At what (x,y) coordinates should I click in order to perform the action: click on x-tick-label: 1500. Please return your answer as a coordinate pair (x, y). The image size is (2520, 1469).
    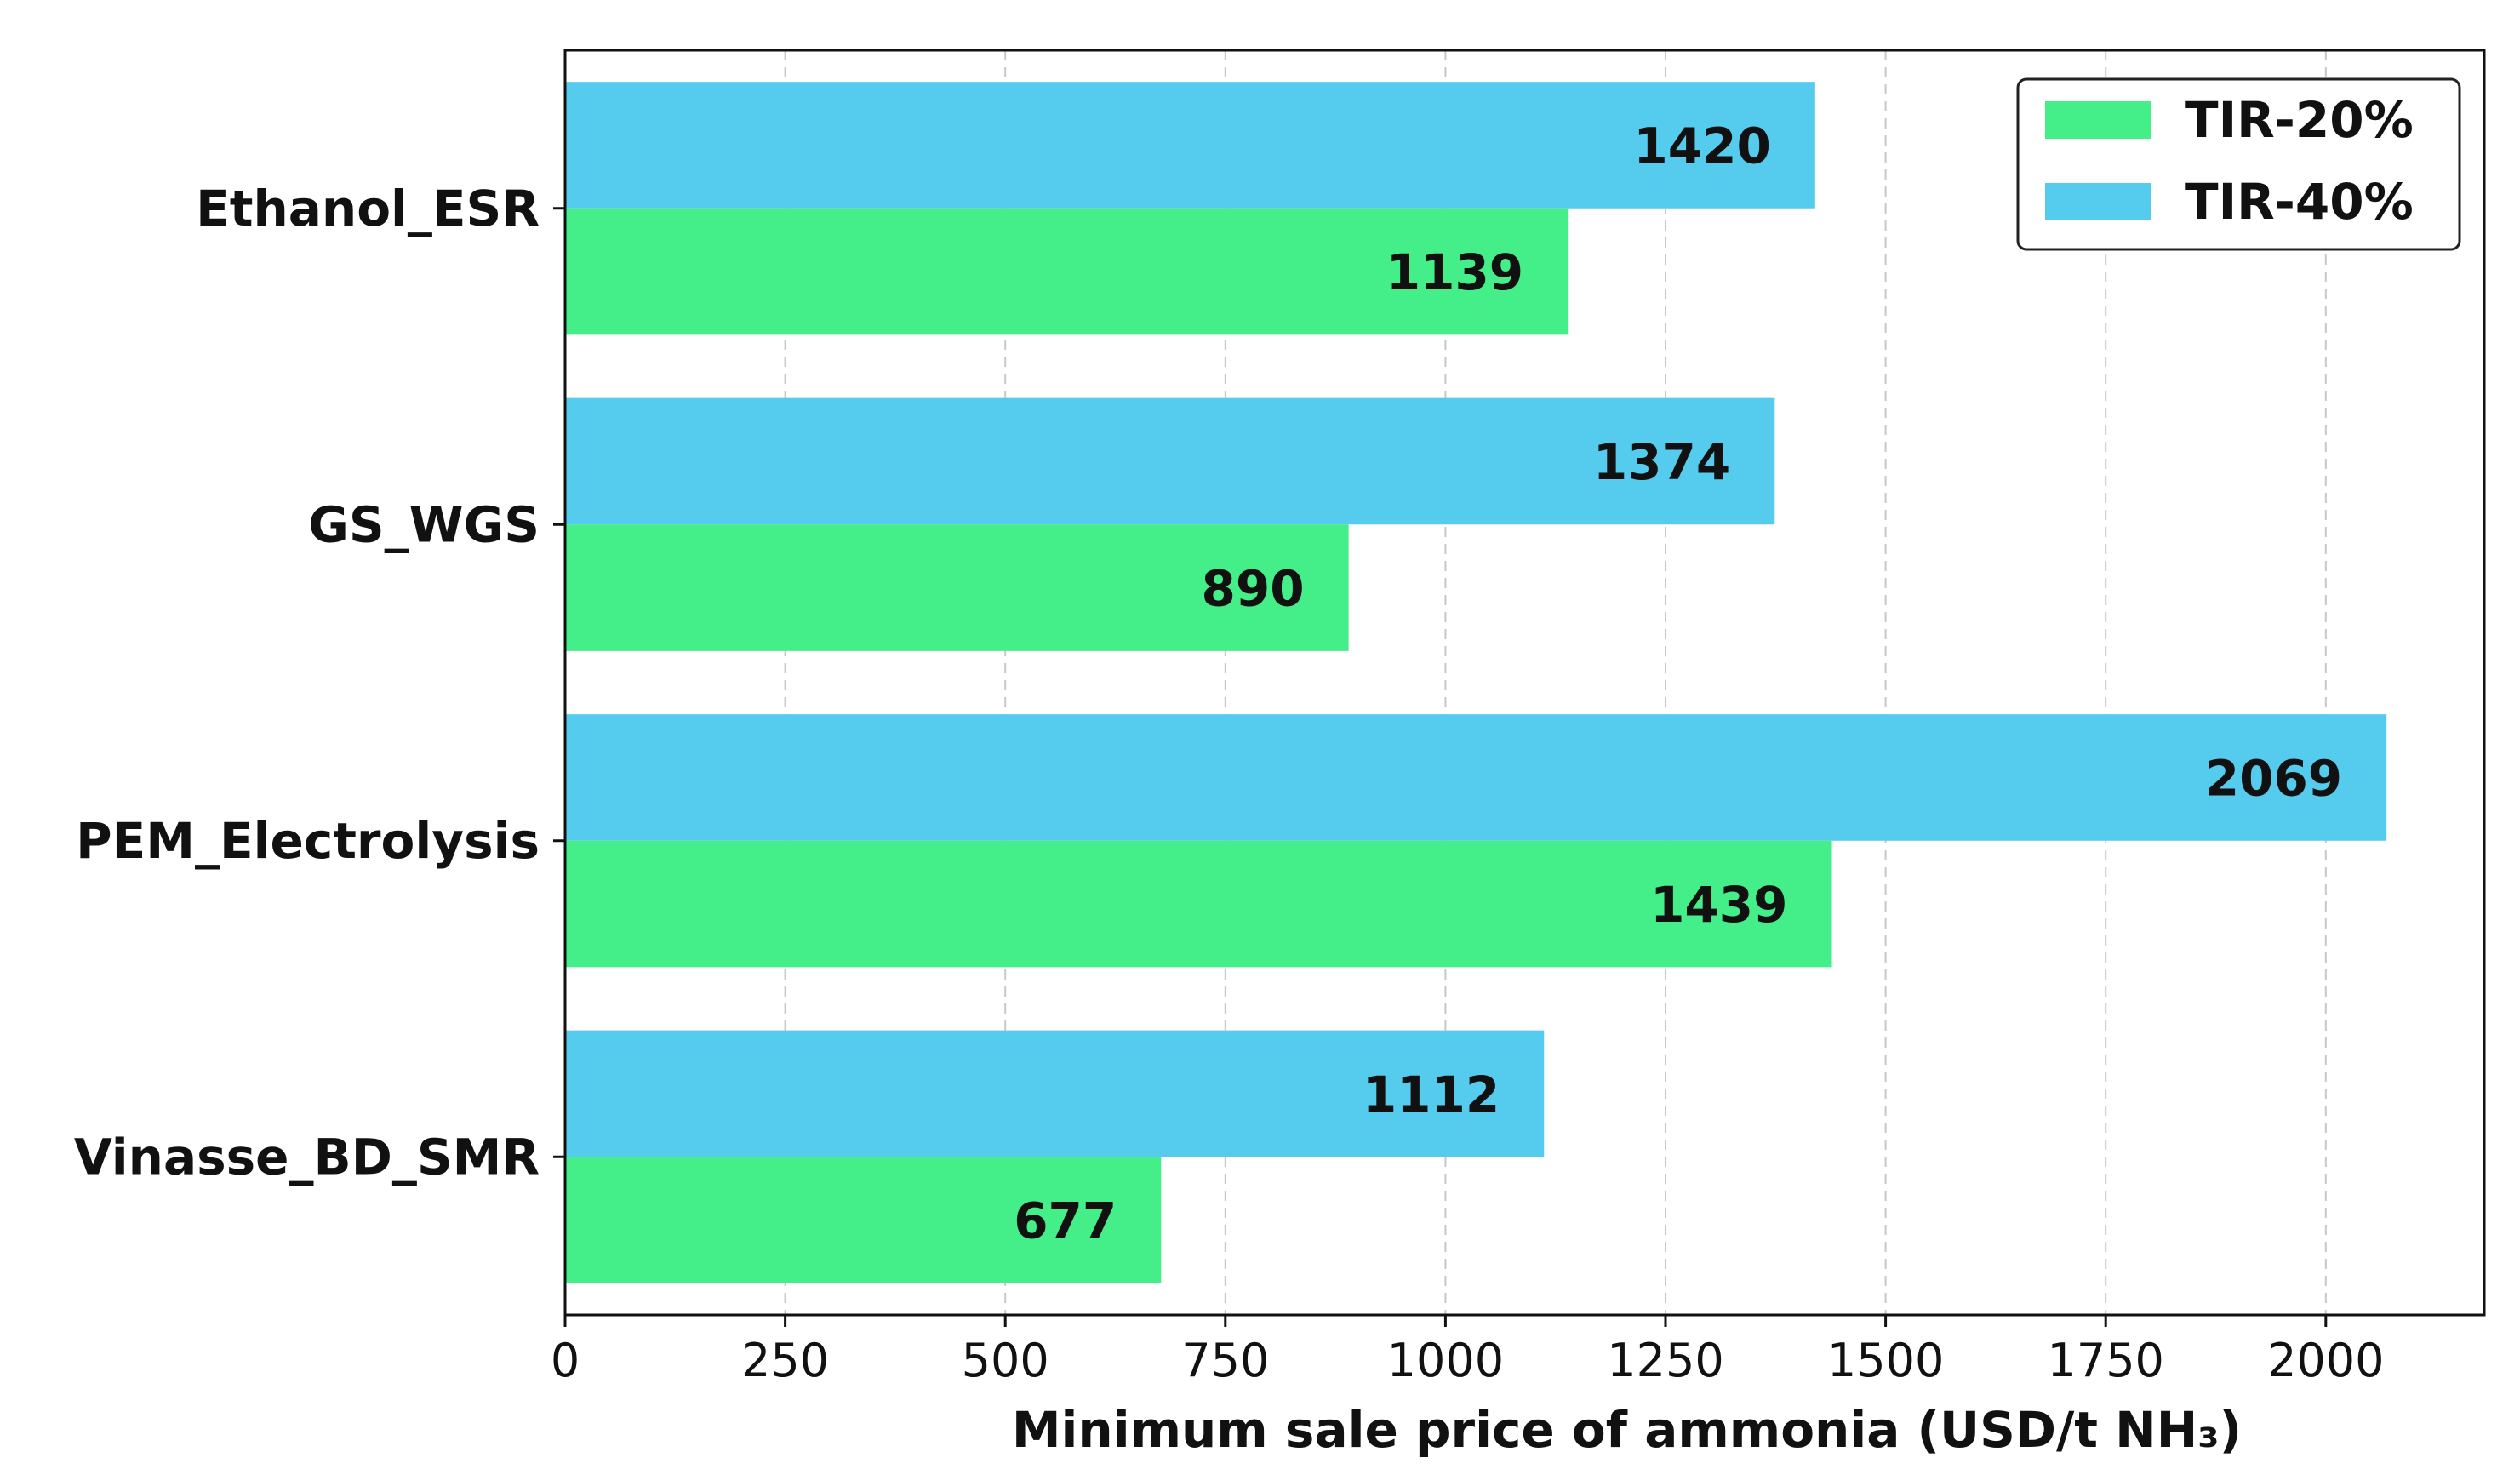
    Looking at the image, I should click on (1885, 1360).